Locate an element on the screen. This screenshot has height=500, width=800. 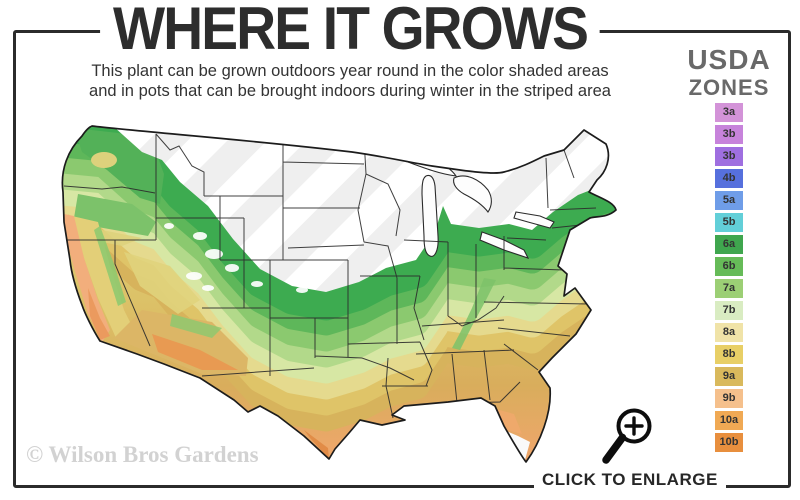
zone-chip: 6b is located at coordinates (729, 266).